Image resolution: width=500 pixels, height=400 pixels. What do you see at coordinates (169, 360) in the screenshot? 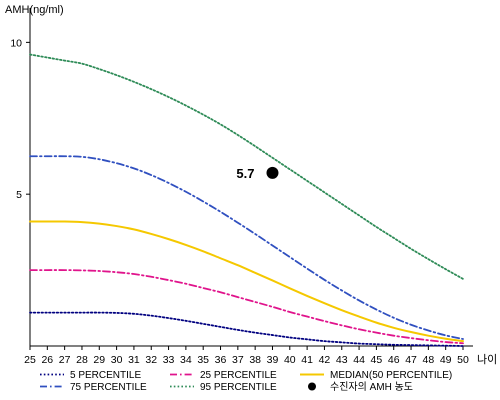
I see `x-tick-label: 33` at bounding box center [169, 360].